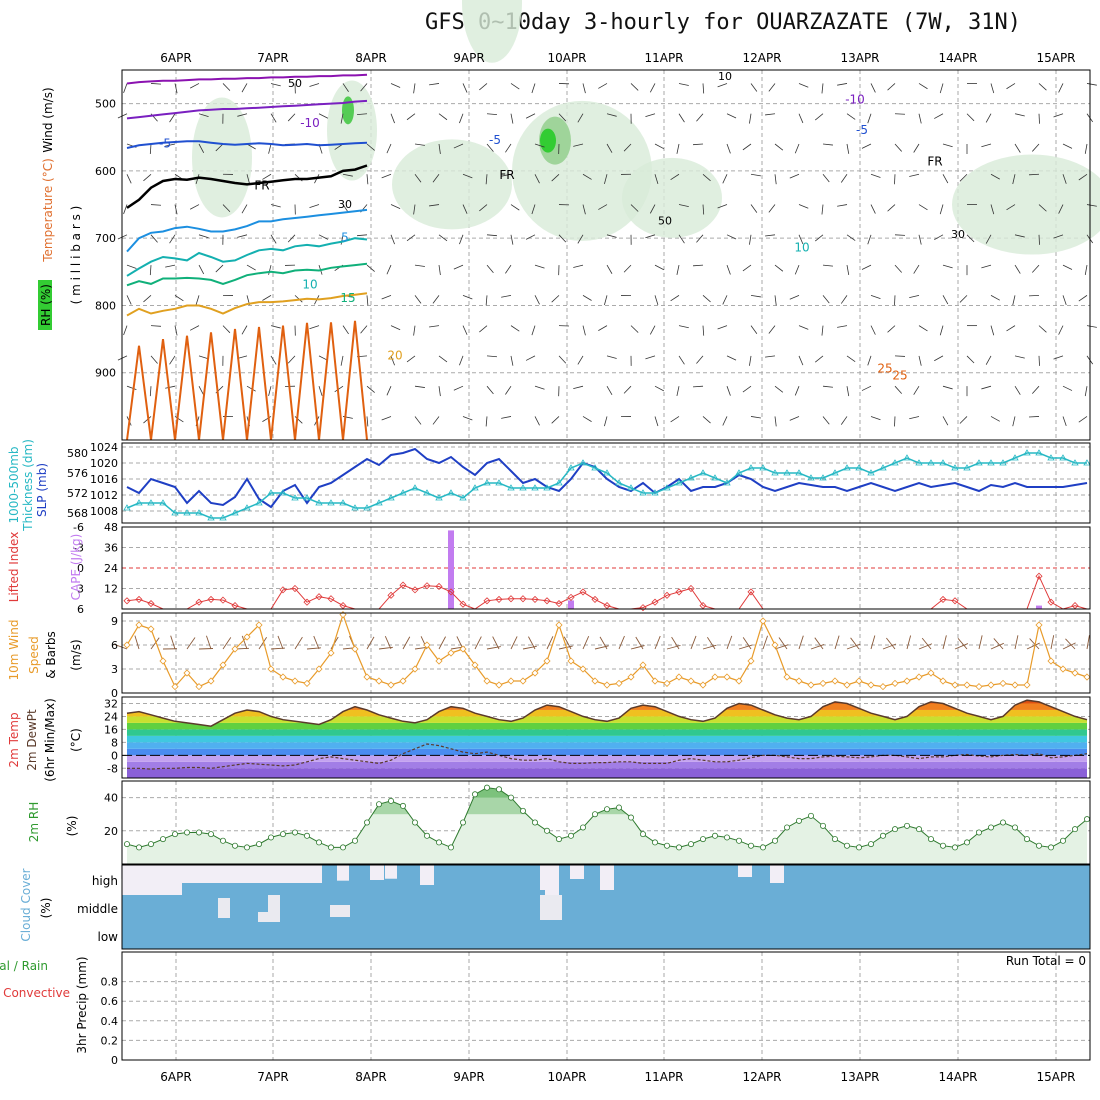  Describe the element at coordinates (76, 654) in the screenshot. I see `wind-units-axis-label: (m/s)` at that location.